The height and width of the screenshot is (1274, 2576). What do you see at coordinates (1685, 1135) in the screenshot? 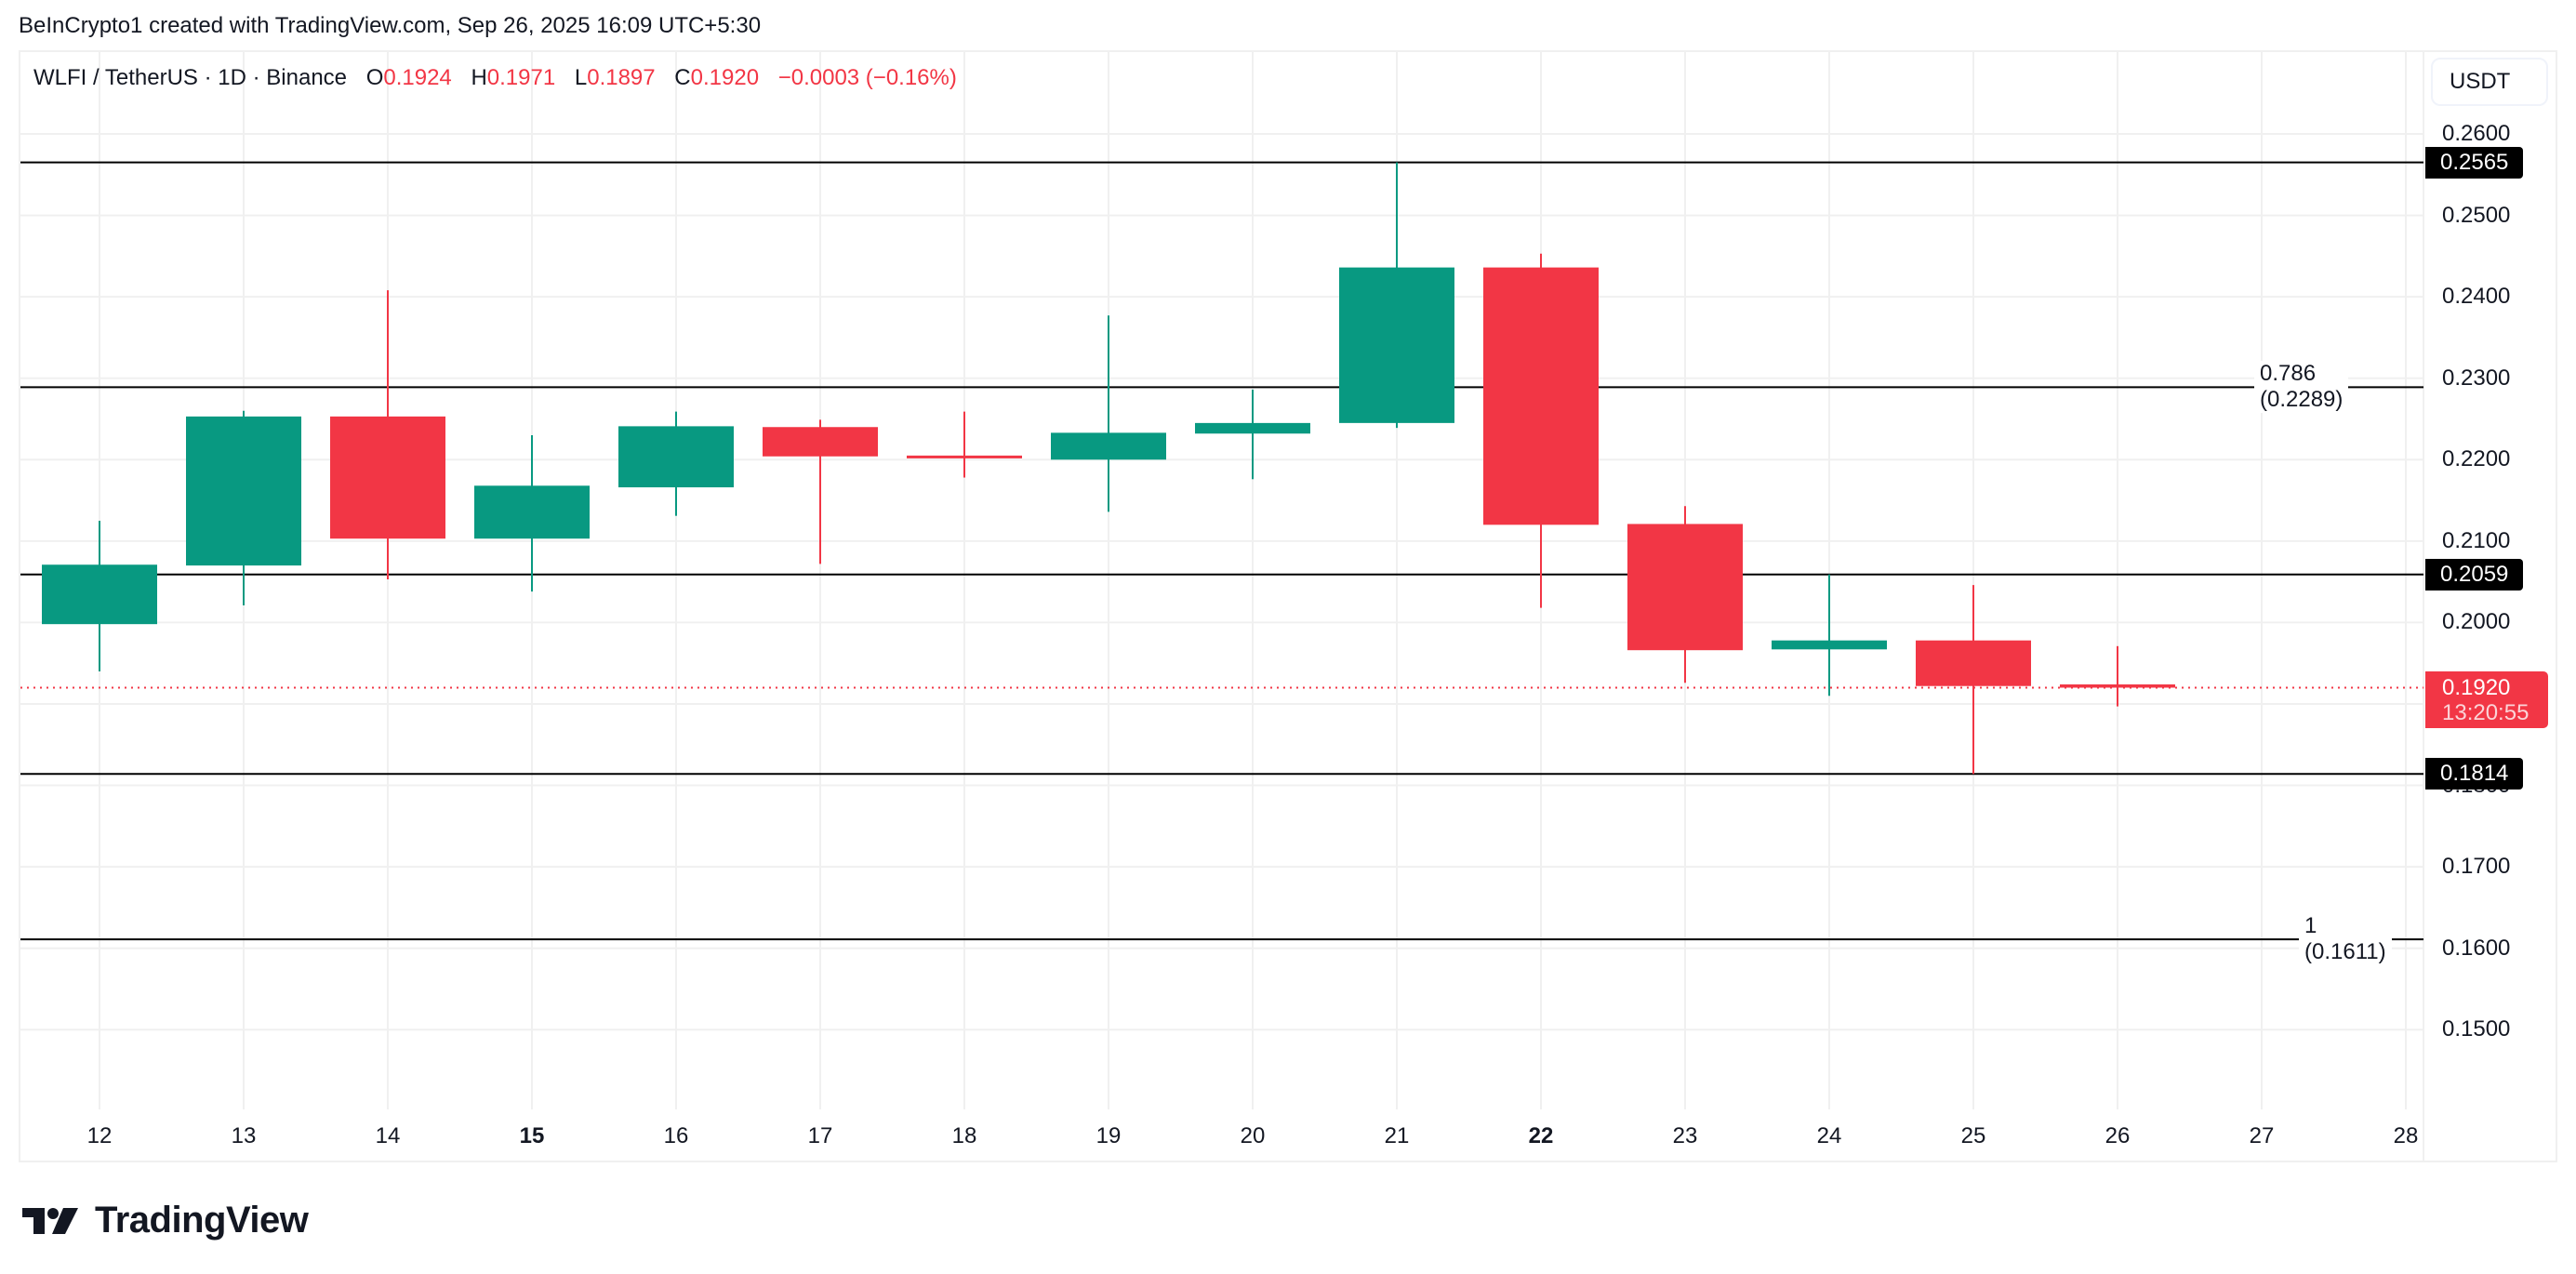
I see `date-tick: 23` at bounding box center [1685, 1135].